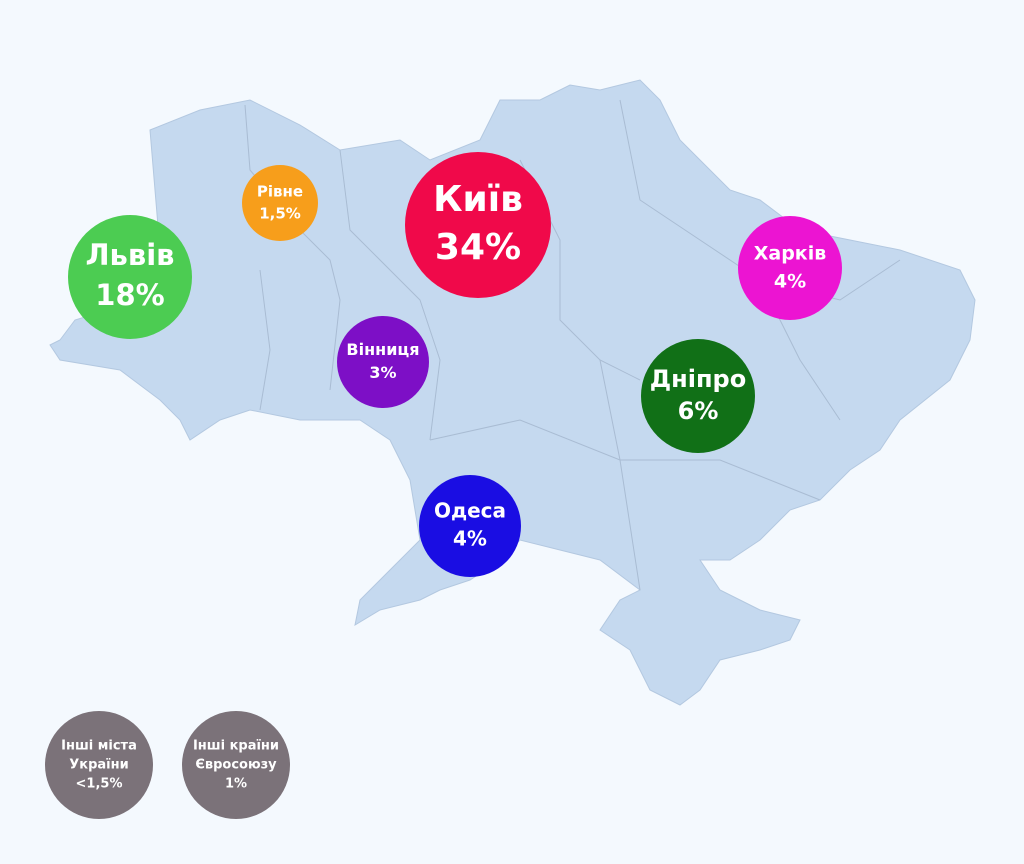 The height and width of the screenshot is (864, 1024). I want to click on bubble-label: 1%, so click(236, 784).